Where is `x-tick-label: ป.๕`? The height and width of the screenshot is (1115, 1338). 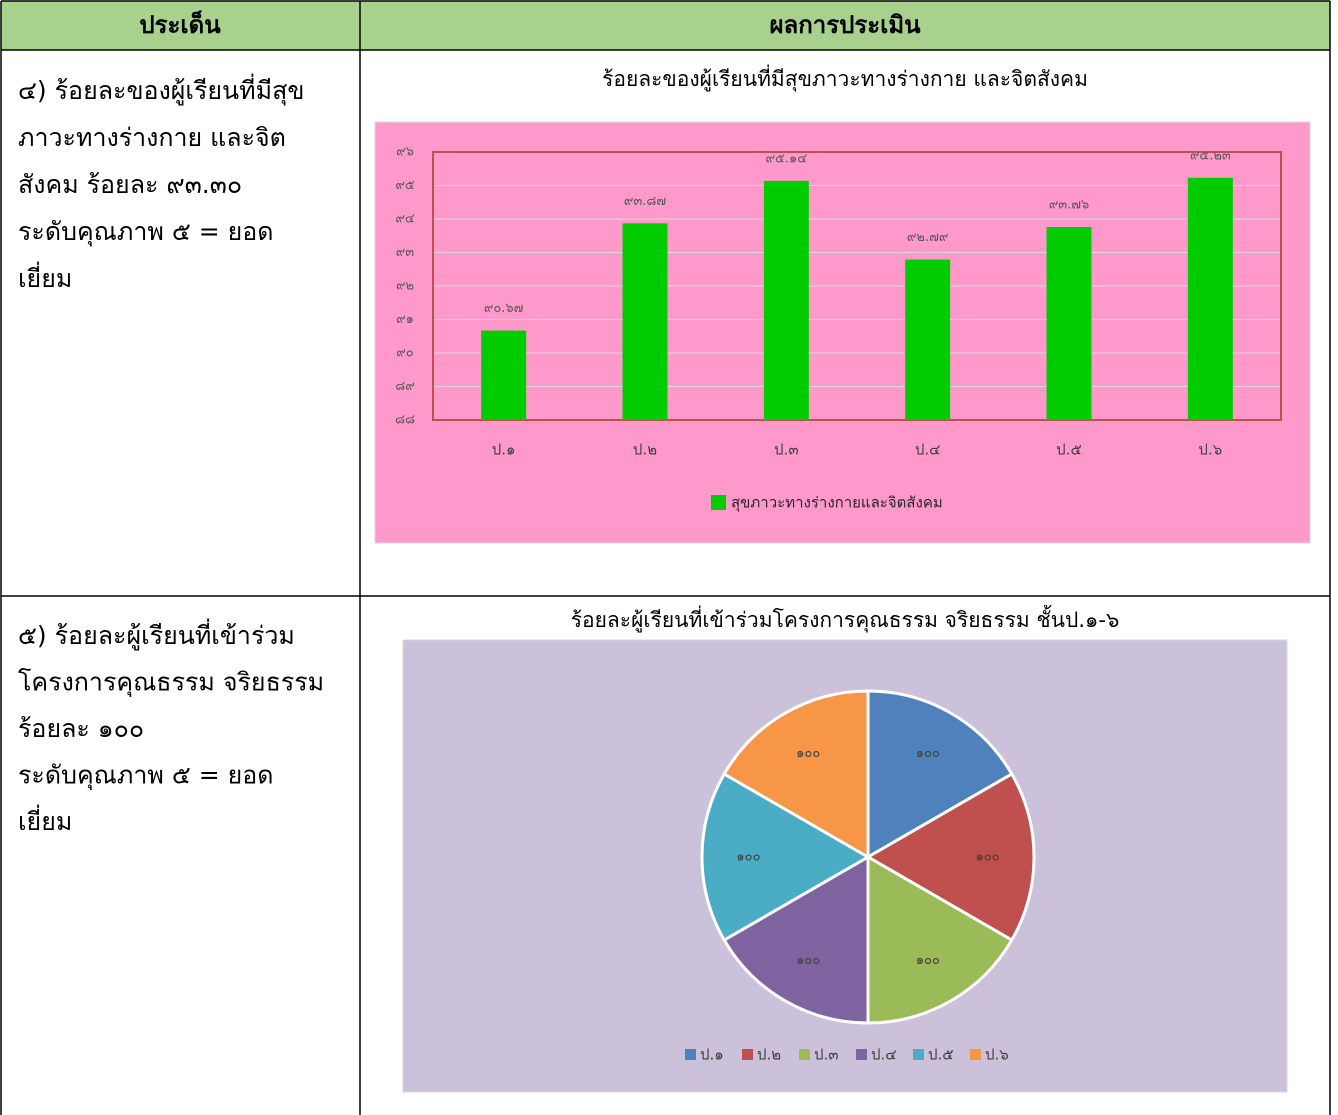 x-tick-label: ป.๕ is located at coordinates (1069, 450).